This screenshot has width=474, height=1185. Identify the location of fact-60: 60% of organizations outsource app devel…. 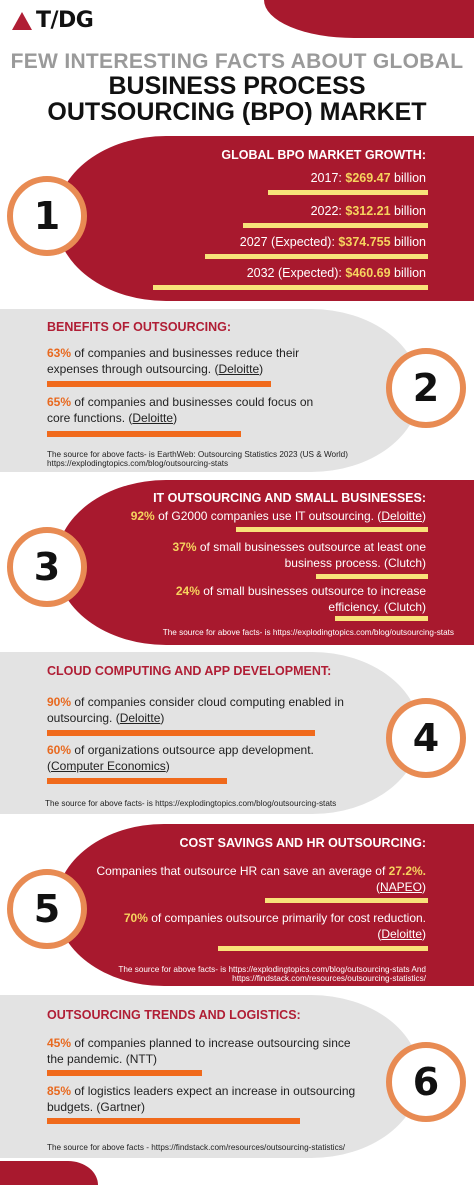
(180, 758).